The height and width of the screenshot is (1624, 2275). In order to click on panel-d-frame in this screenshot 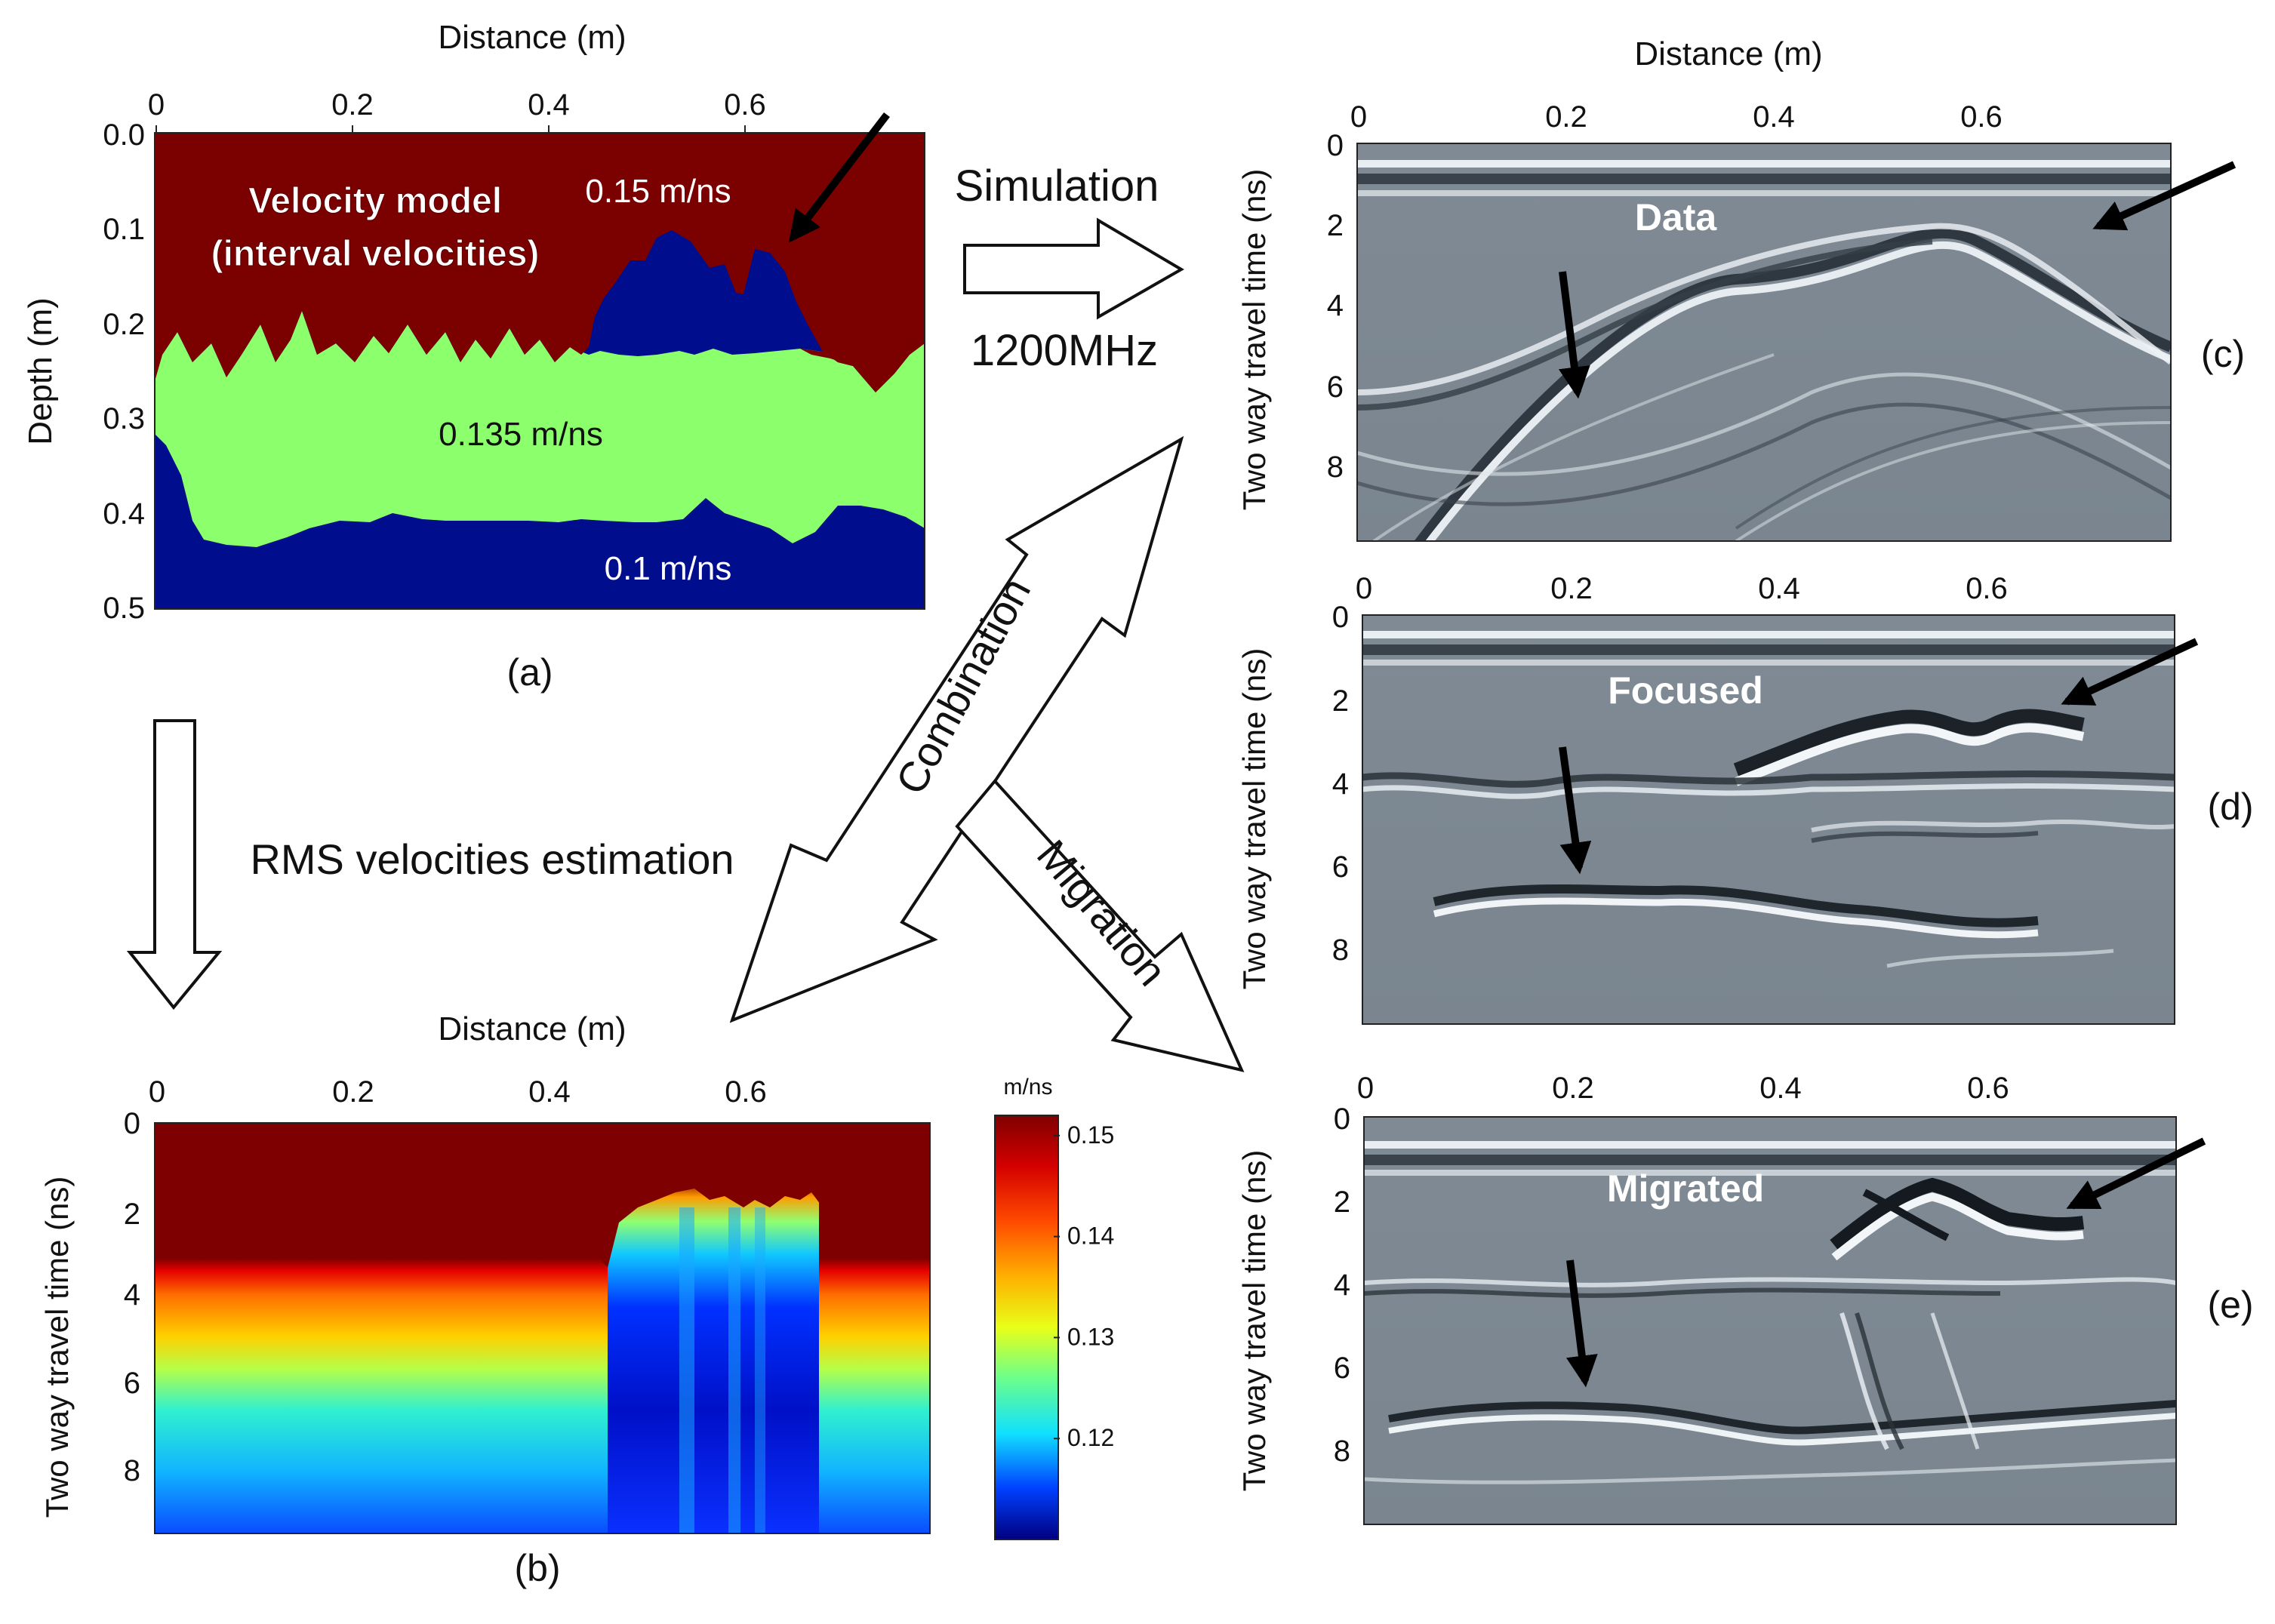, I will do `click(1768, 819)`.